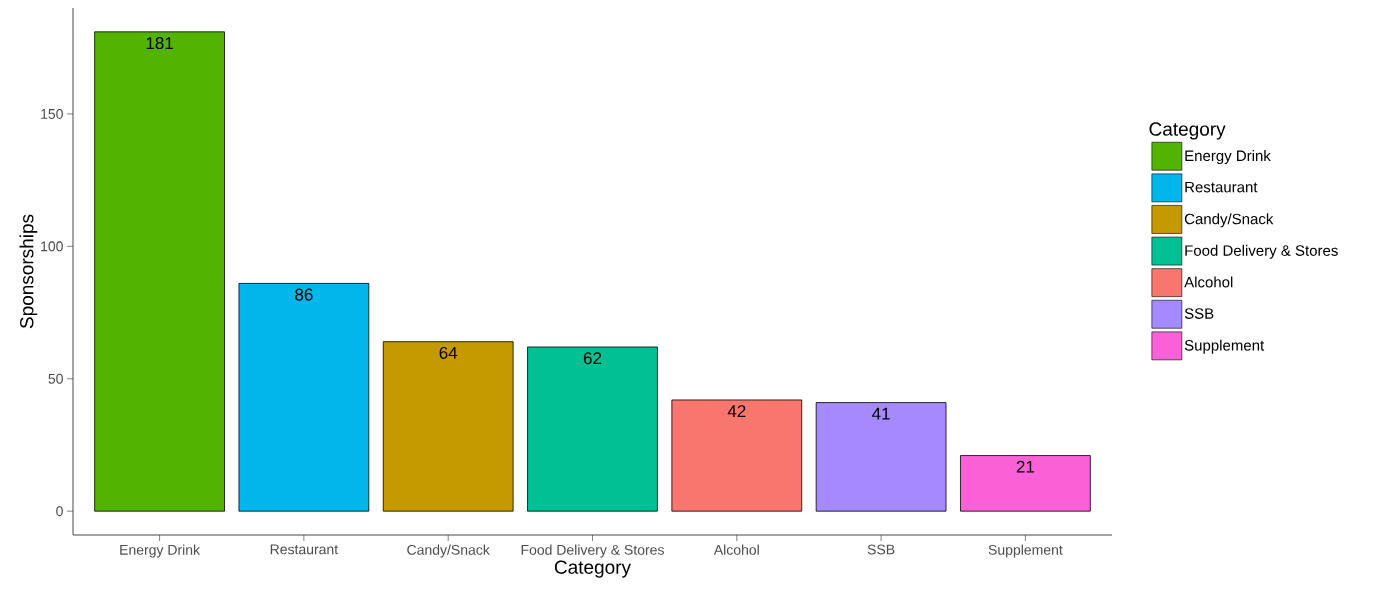  What do you see at coordinates (159, 43) in the screenshot?
I see `data-label: 181` at bounding box center [159, 43].